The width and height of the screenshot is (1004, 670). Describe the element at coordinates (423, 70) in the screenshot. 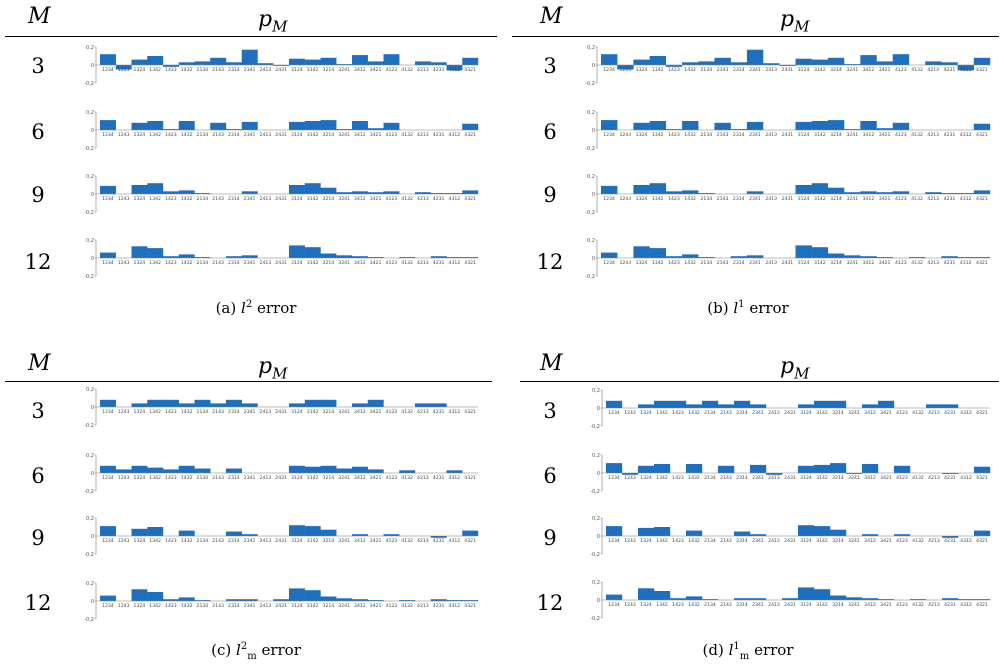

I see `x-tick-label: 4213` at that location.